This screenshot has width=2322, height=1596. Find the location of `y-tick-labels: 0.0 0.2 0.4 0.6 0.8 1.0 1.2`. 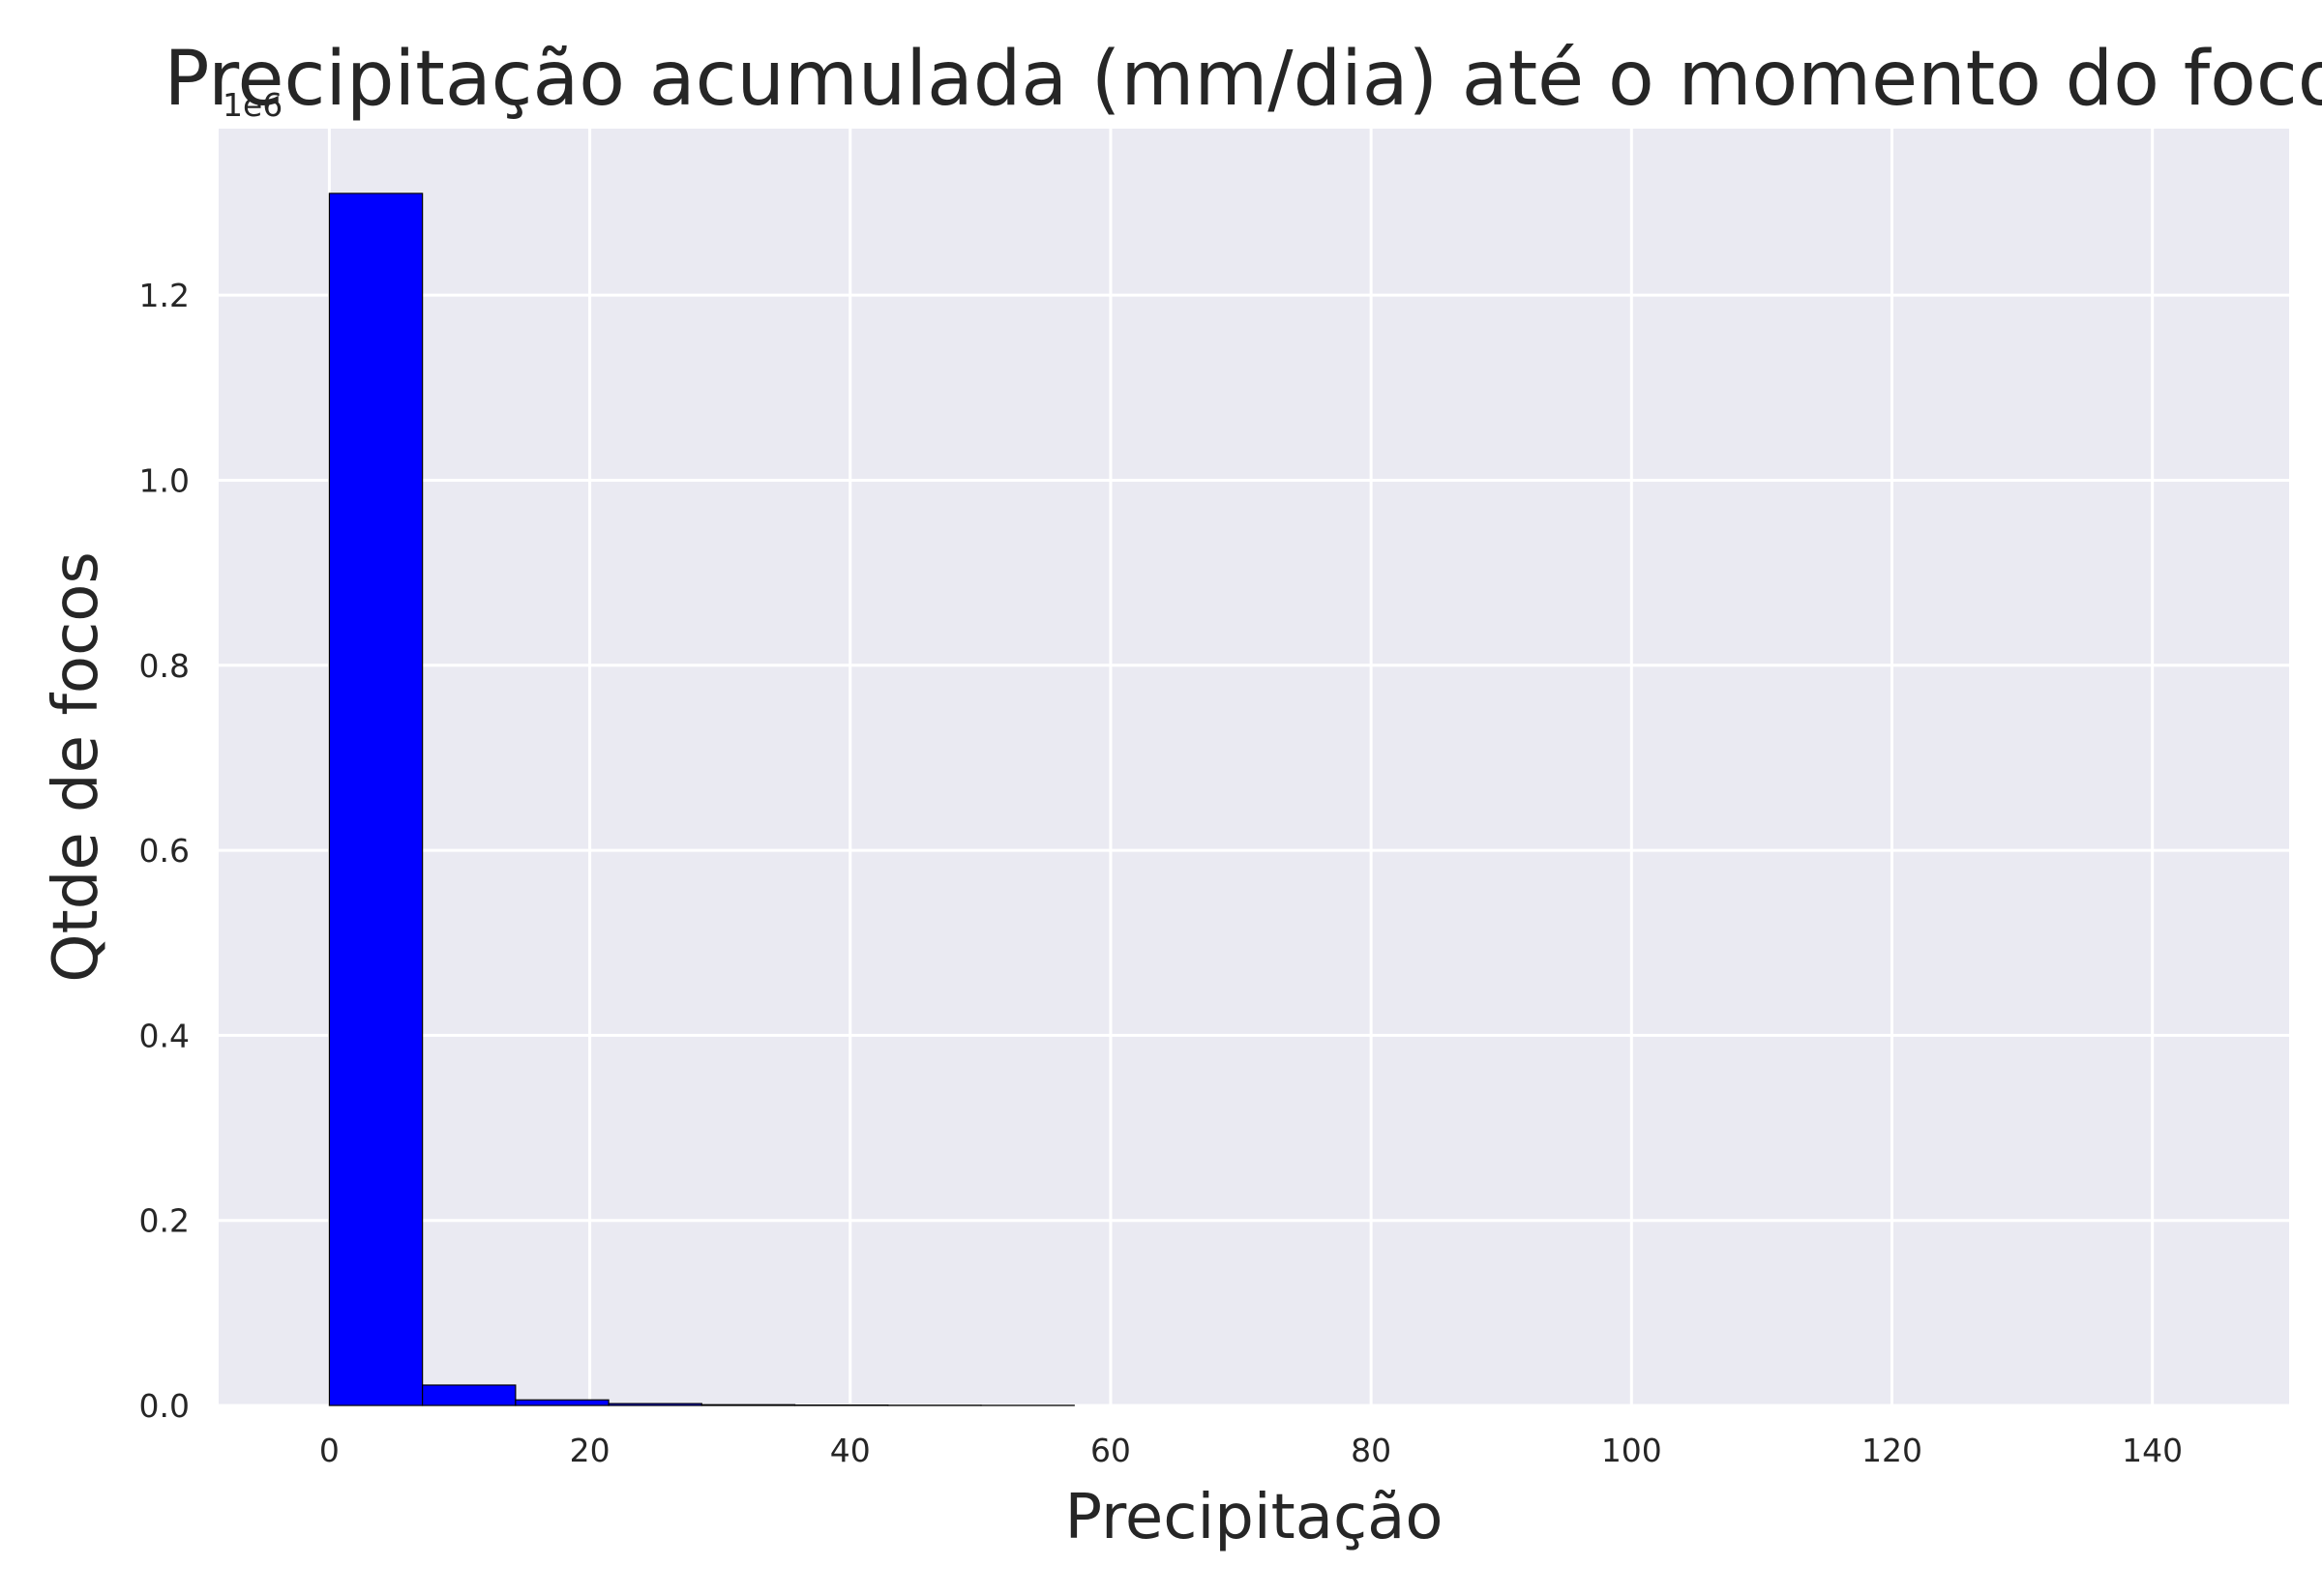

y-tick-labels: 0.0 0.2 0.4 0.6 0.8 1.0 1.2 is located at coordinates (164, 851).